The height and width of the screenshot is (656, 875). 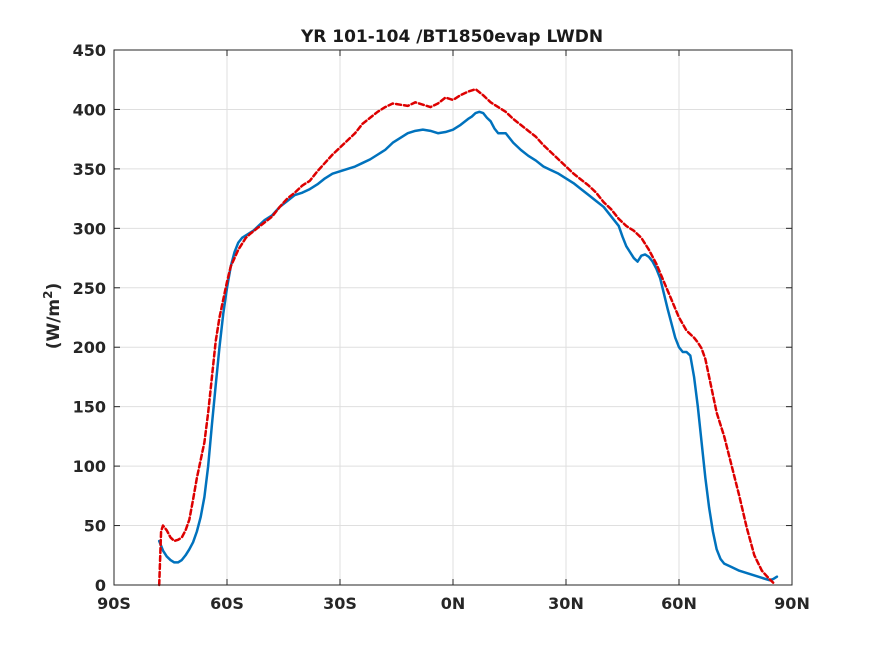 What do you see at coordinates (89, 228) in the screenshot?
I see `y-tick-label: 300` at bounding box center [89, 228].